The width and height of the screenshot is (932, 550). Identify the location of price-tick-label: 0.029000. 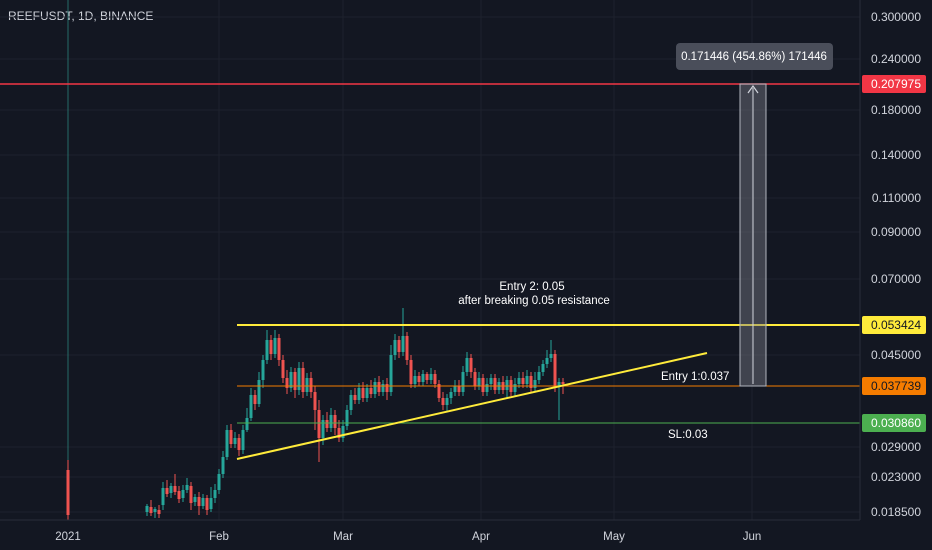
(896, 447).